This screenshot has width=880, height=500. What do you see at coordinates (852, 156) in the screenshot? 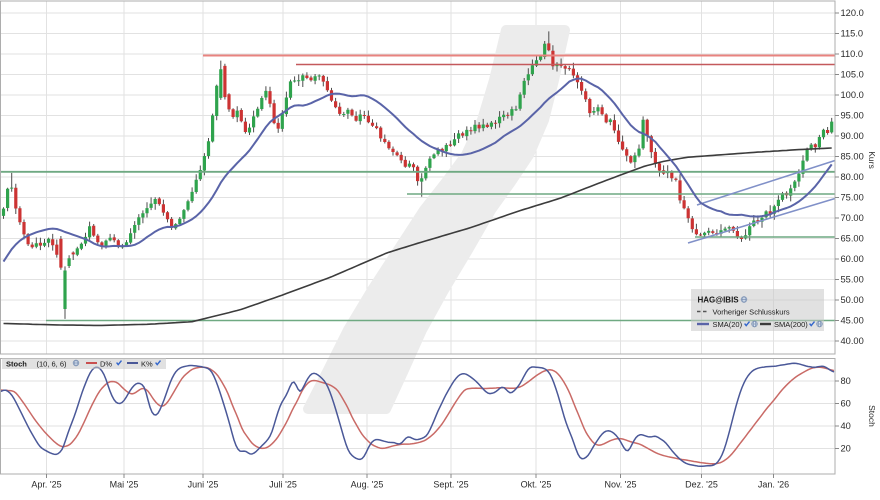
I see `svg-text: 85.00` at bounding box center [852, 156].